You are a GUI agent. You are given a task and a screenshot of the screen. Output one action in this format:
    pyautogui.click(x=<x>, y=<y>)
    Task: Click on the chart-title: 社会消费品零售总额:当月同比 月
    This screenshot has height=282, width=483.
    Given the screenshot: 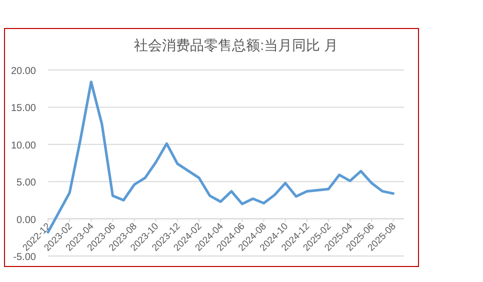 What is the action you would take?
    pyautogui.click(x=236, y=45)
    